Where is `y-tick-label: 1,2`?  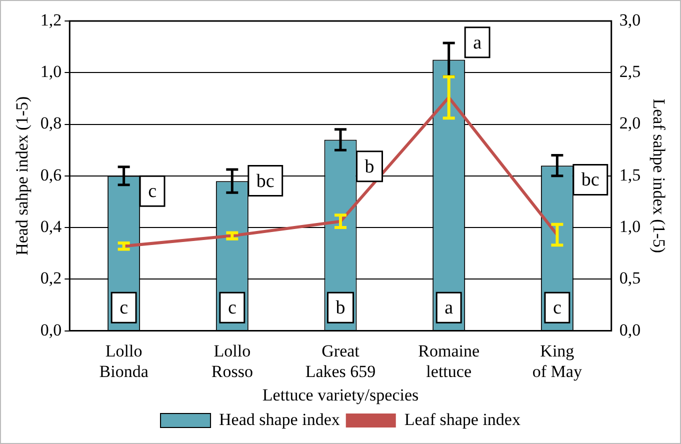 y-tick-label: 1,2 is located at coordinates (51, 20).